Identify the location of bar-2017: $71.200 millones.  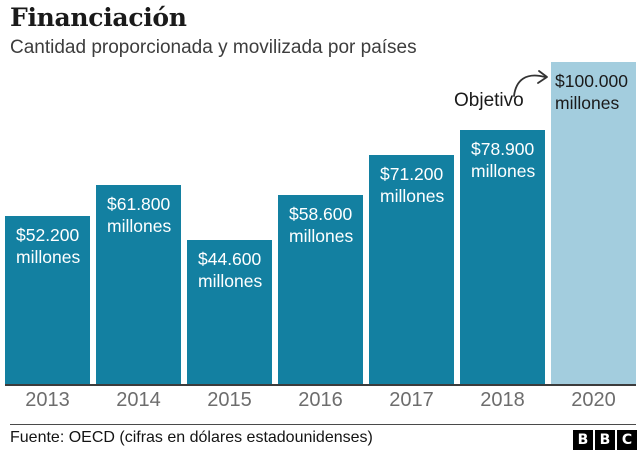
(411, 269).